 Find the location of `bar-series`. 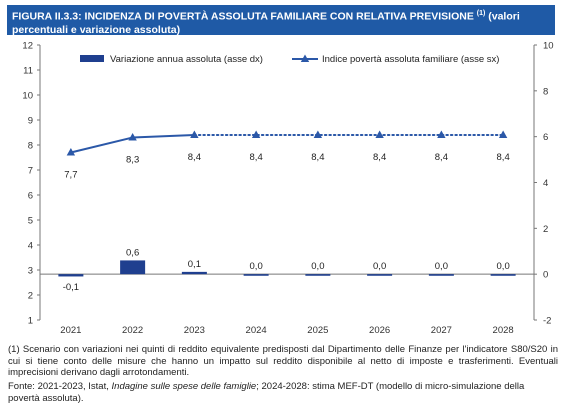

bar-series is located at coordinates (287, 268).